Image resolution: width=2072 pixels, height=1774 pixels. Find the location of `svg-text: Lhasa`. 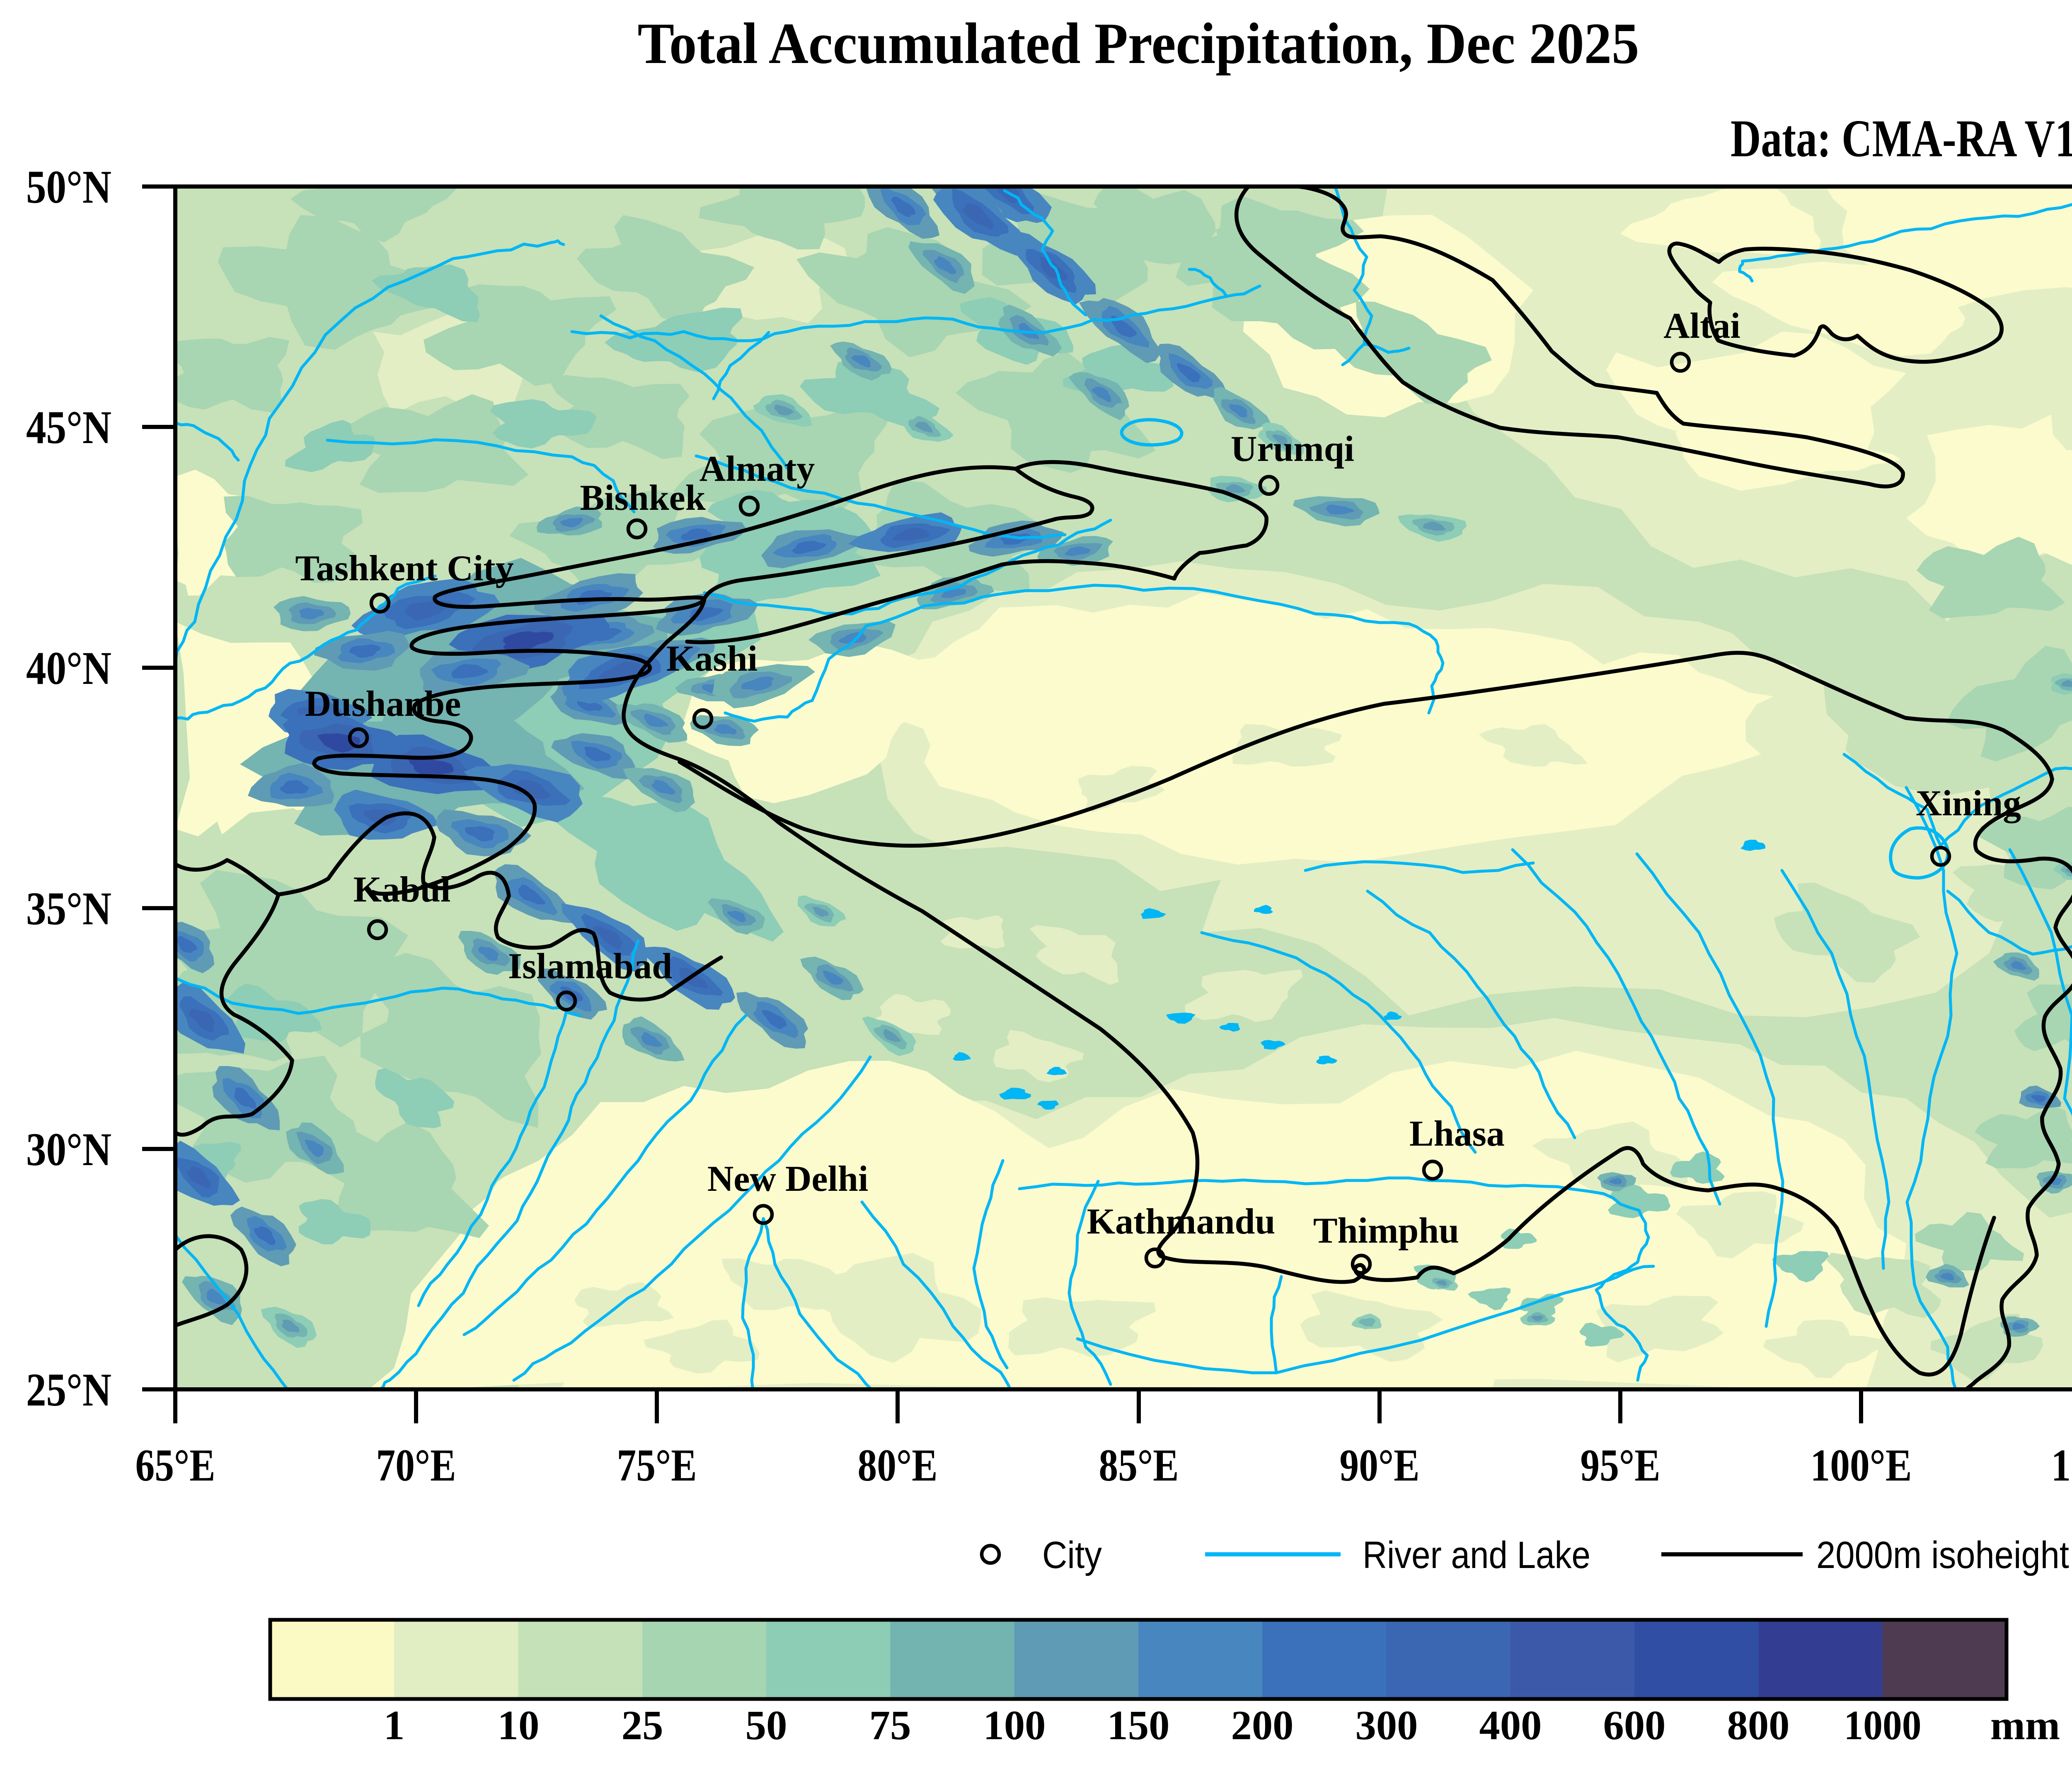

svg-text: Lhasa is located at coordinates (1457, 1134).